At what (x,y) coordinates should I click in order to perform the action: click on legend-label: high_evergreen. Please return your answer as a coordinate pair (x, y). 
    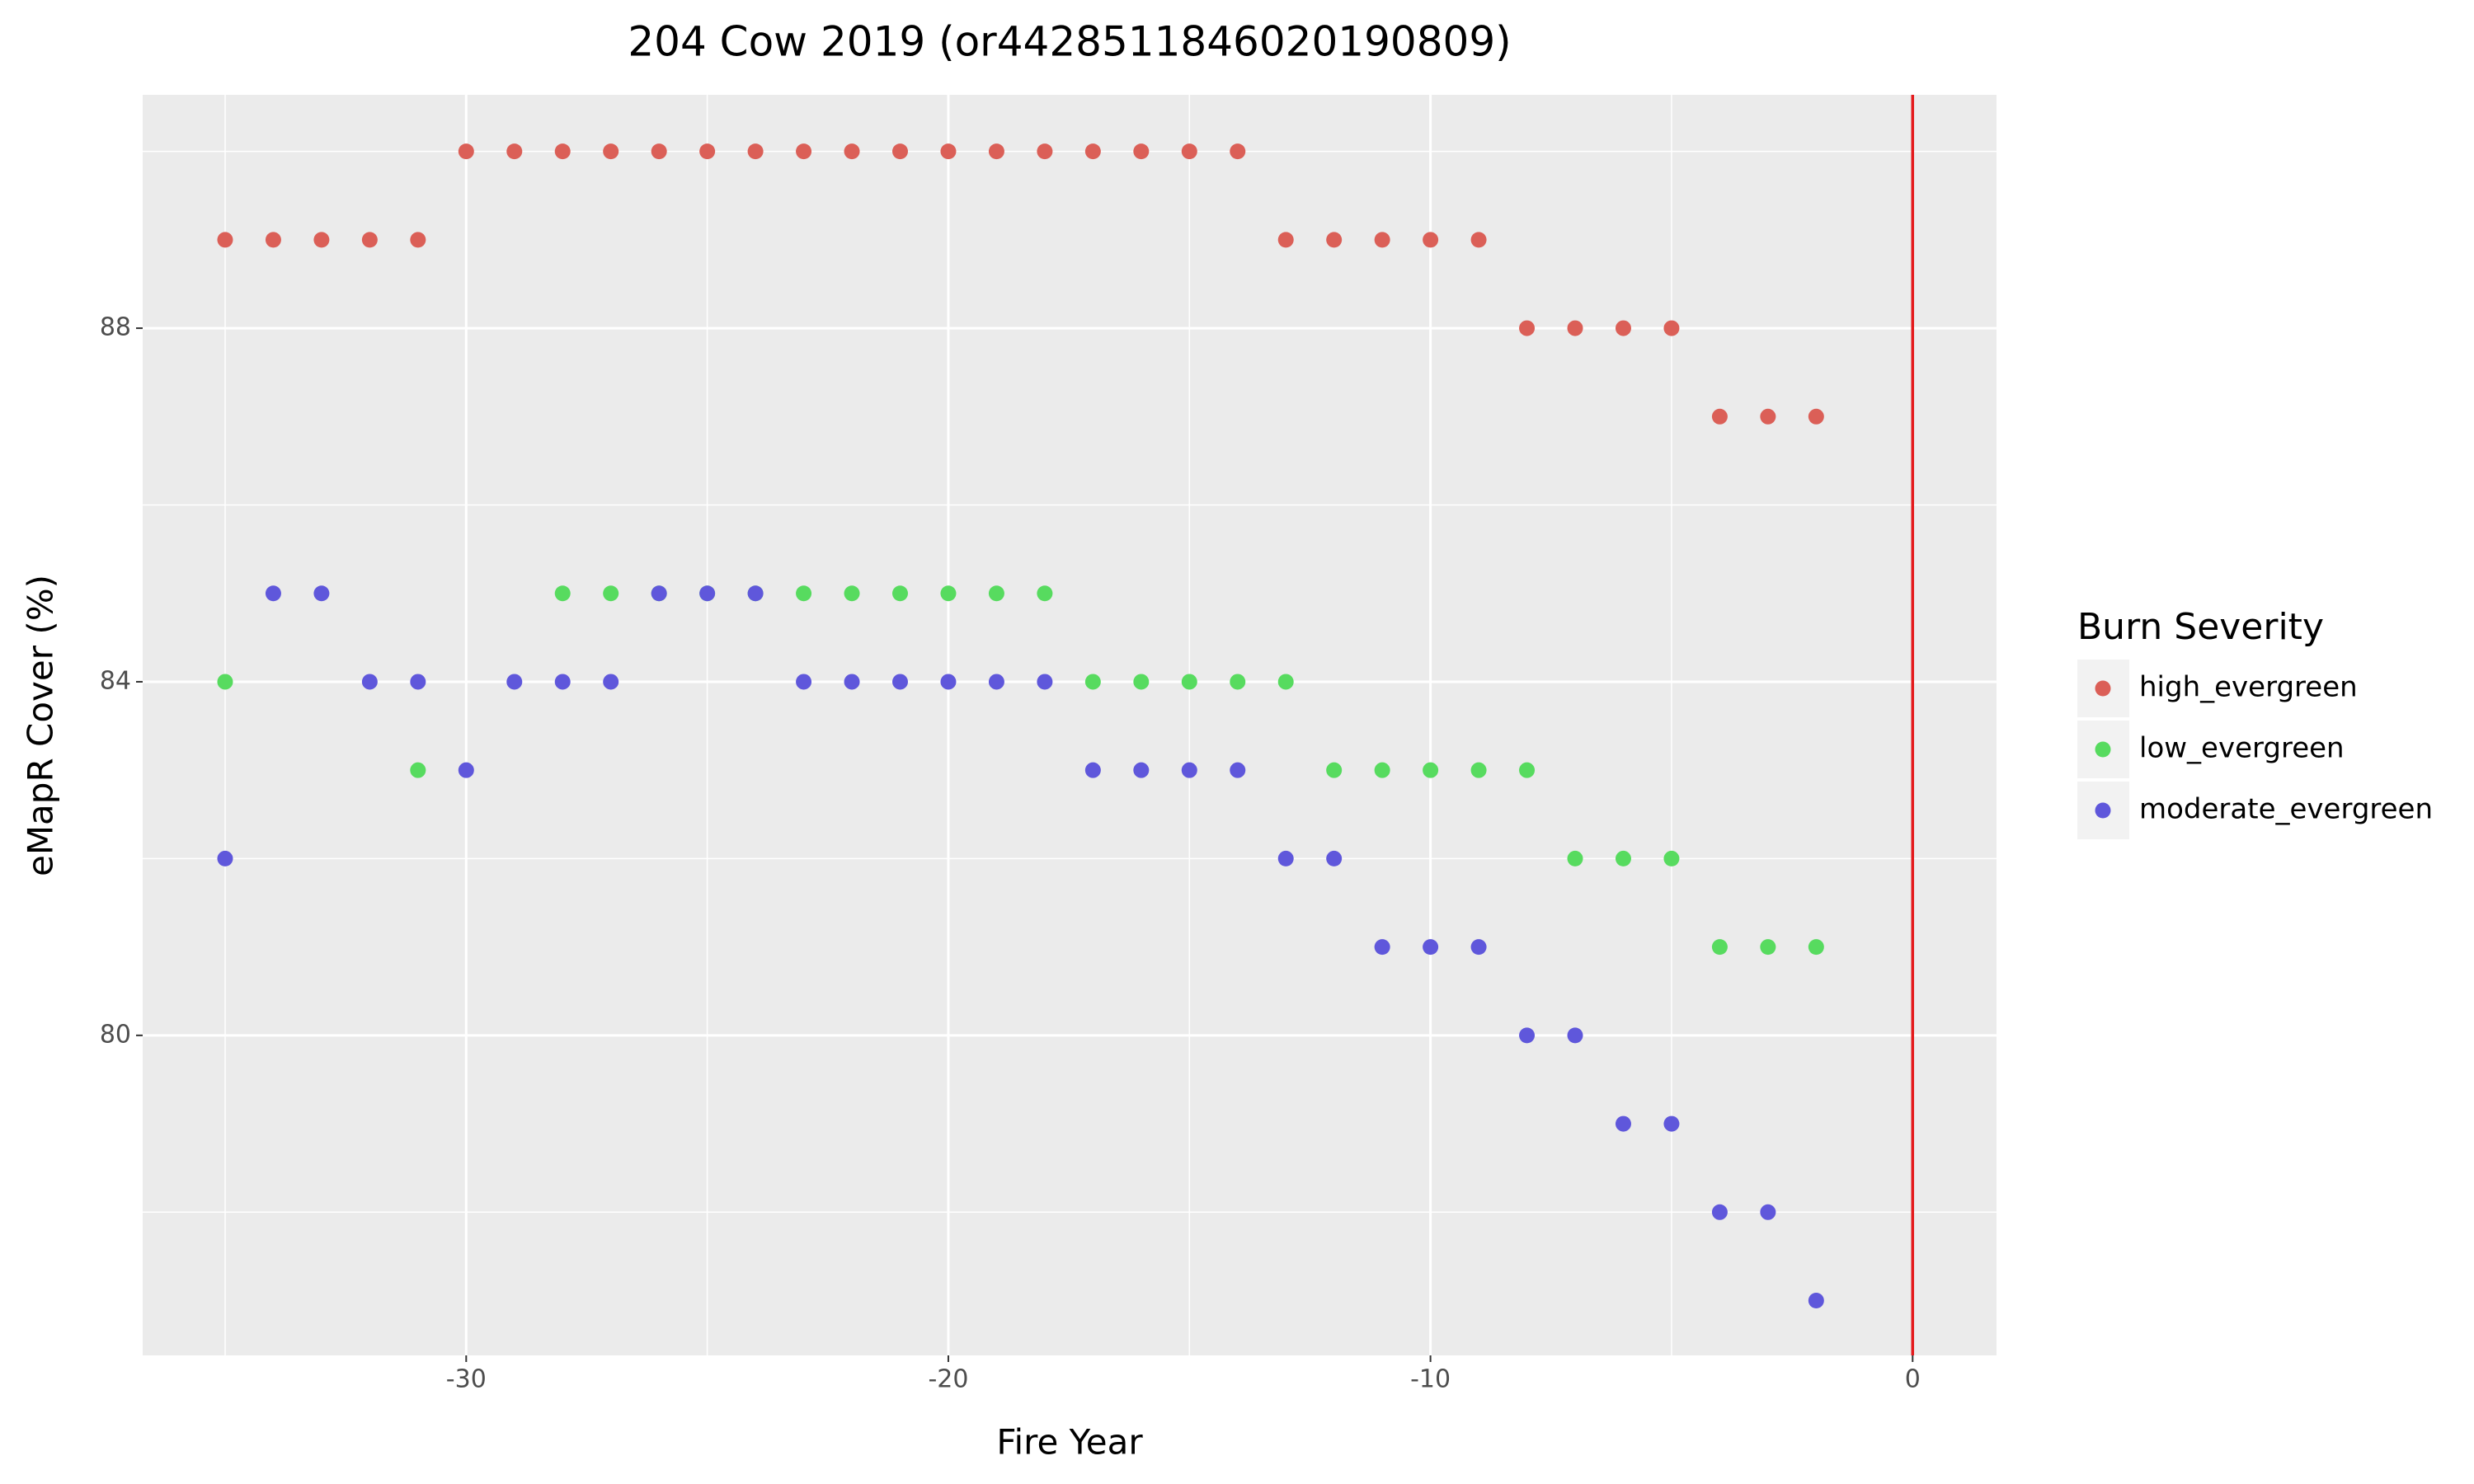
    Looking at the image, I should click on (2248, 687).